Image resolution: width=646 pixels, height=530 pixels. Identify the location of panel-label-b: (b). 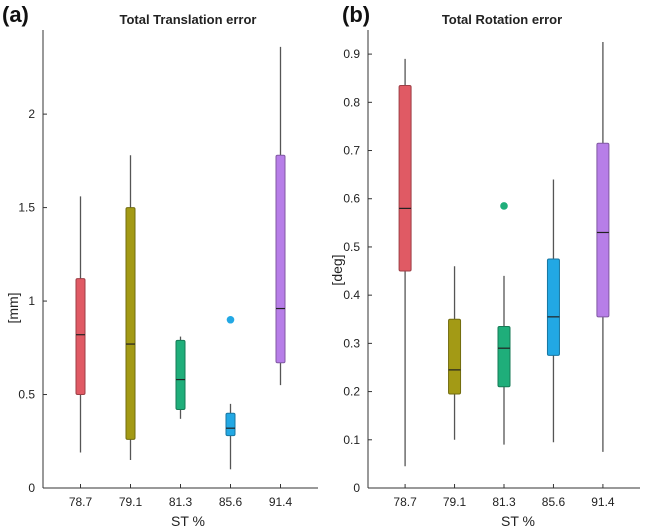
(356, 14).